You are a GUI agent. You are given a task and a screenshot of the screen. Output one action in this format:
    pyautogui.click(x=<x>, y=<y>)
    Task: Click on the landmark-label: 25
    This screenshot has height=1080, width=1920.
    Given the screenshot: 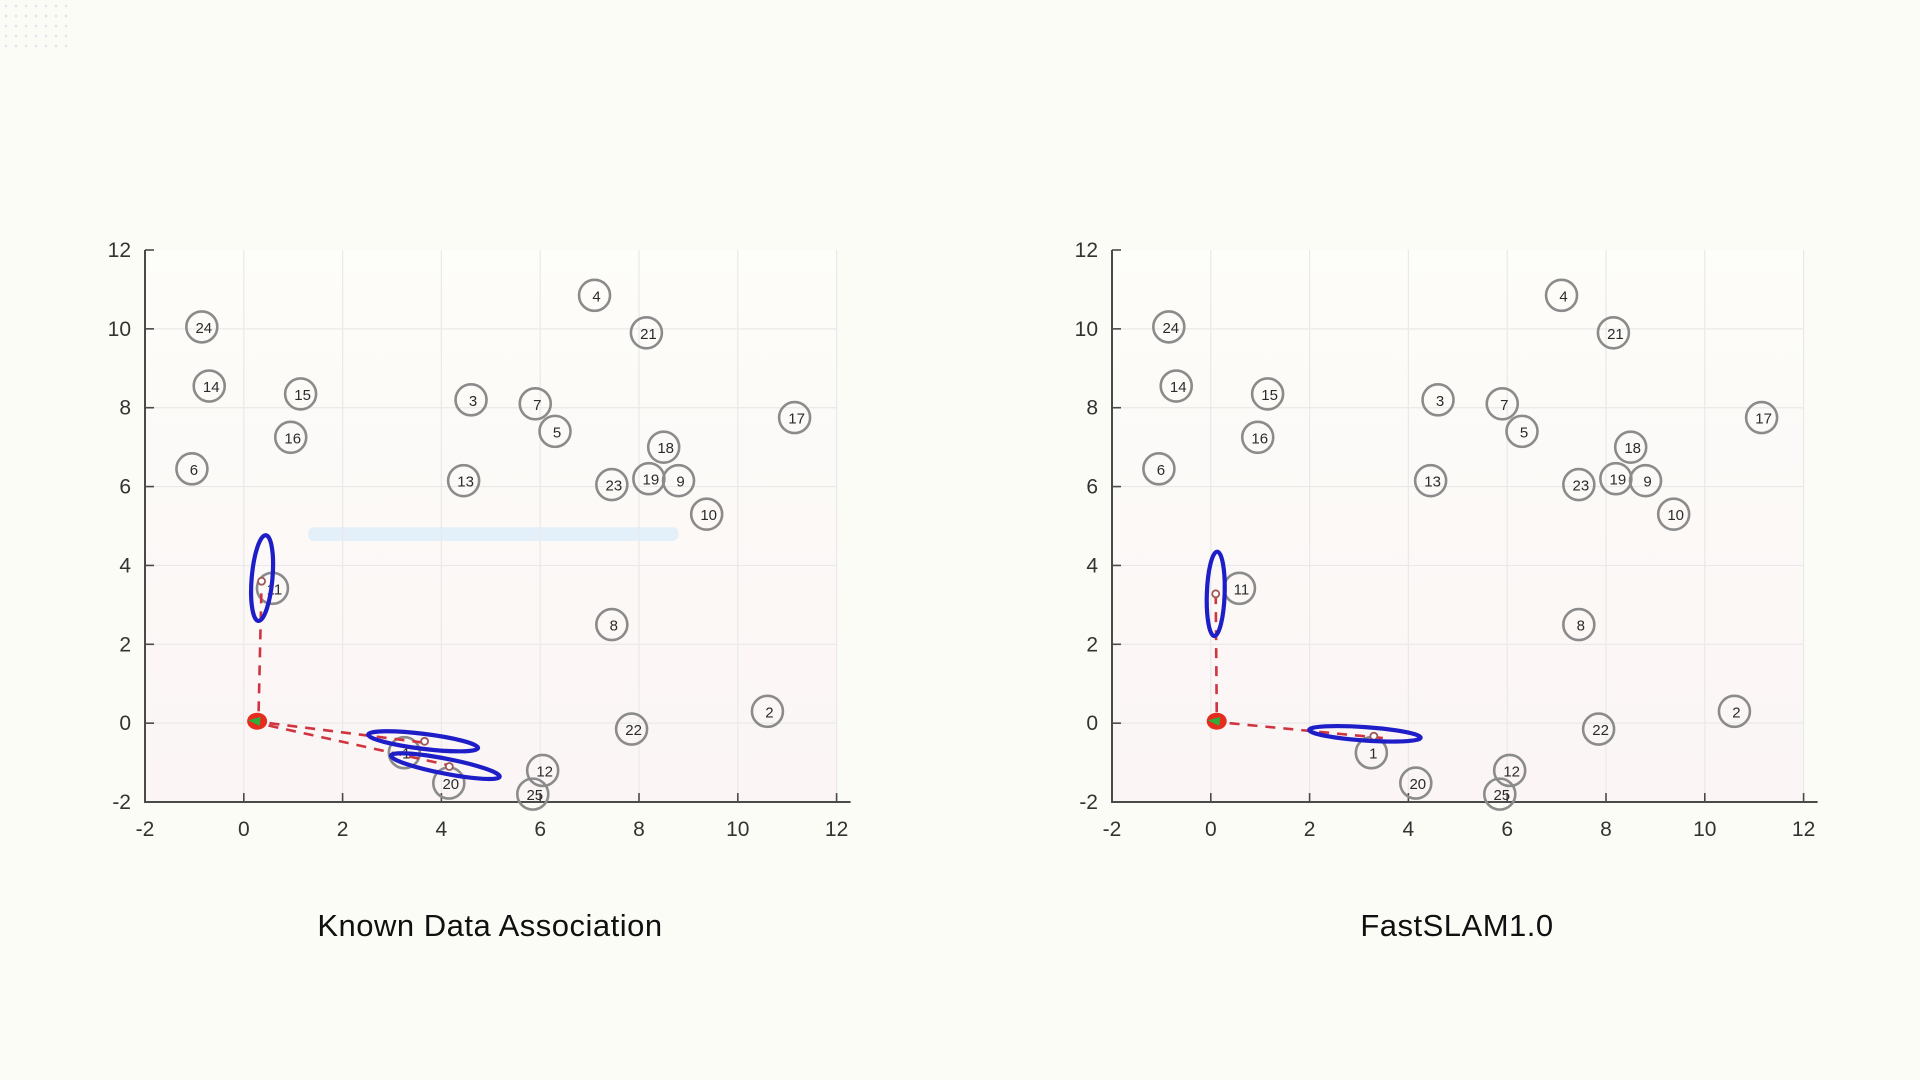 What is the action you would take?
    pyautogui.click(x=534, y=795)
    